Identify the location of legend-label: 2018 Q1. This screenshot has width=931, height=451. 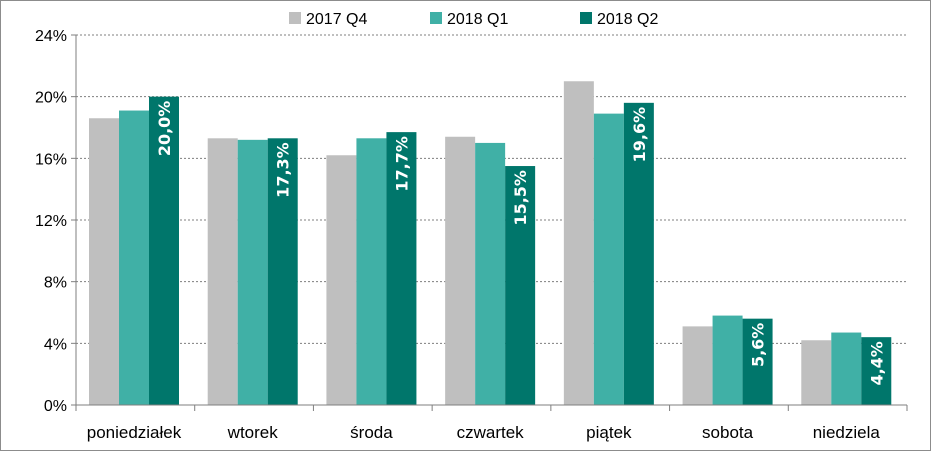
(477, 19).